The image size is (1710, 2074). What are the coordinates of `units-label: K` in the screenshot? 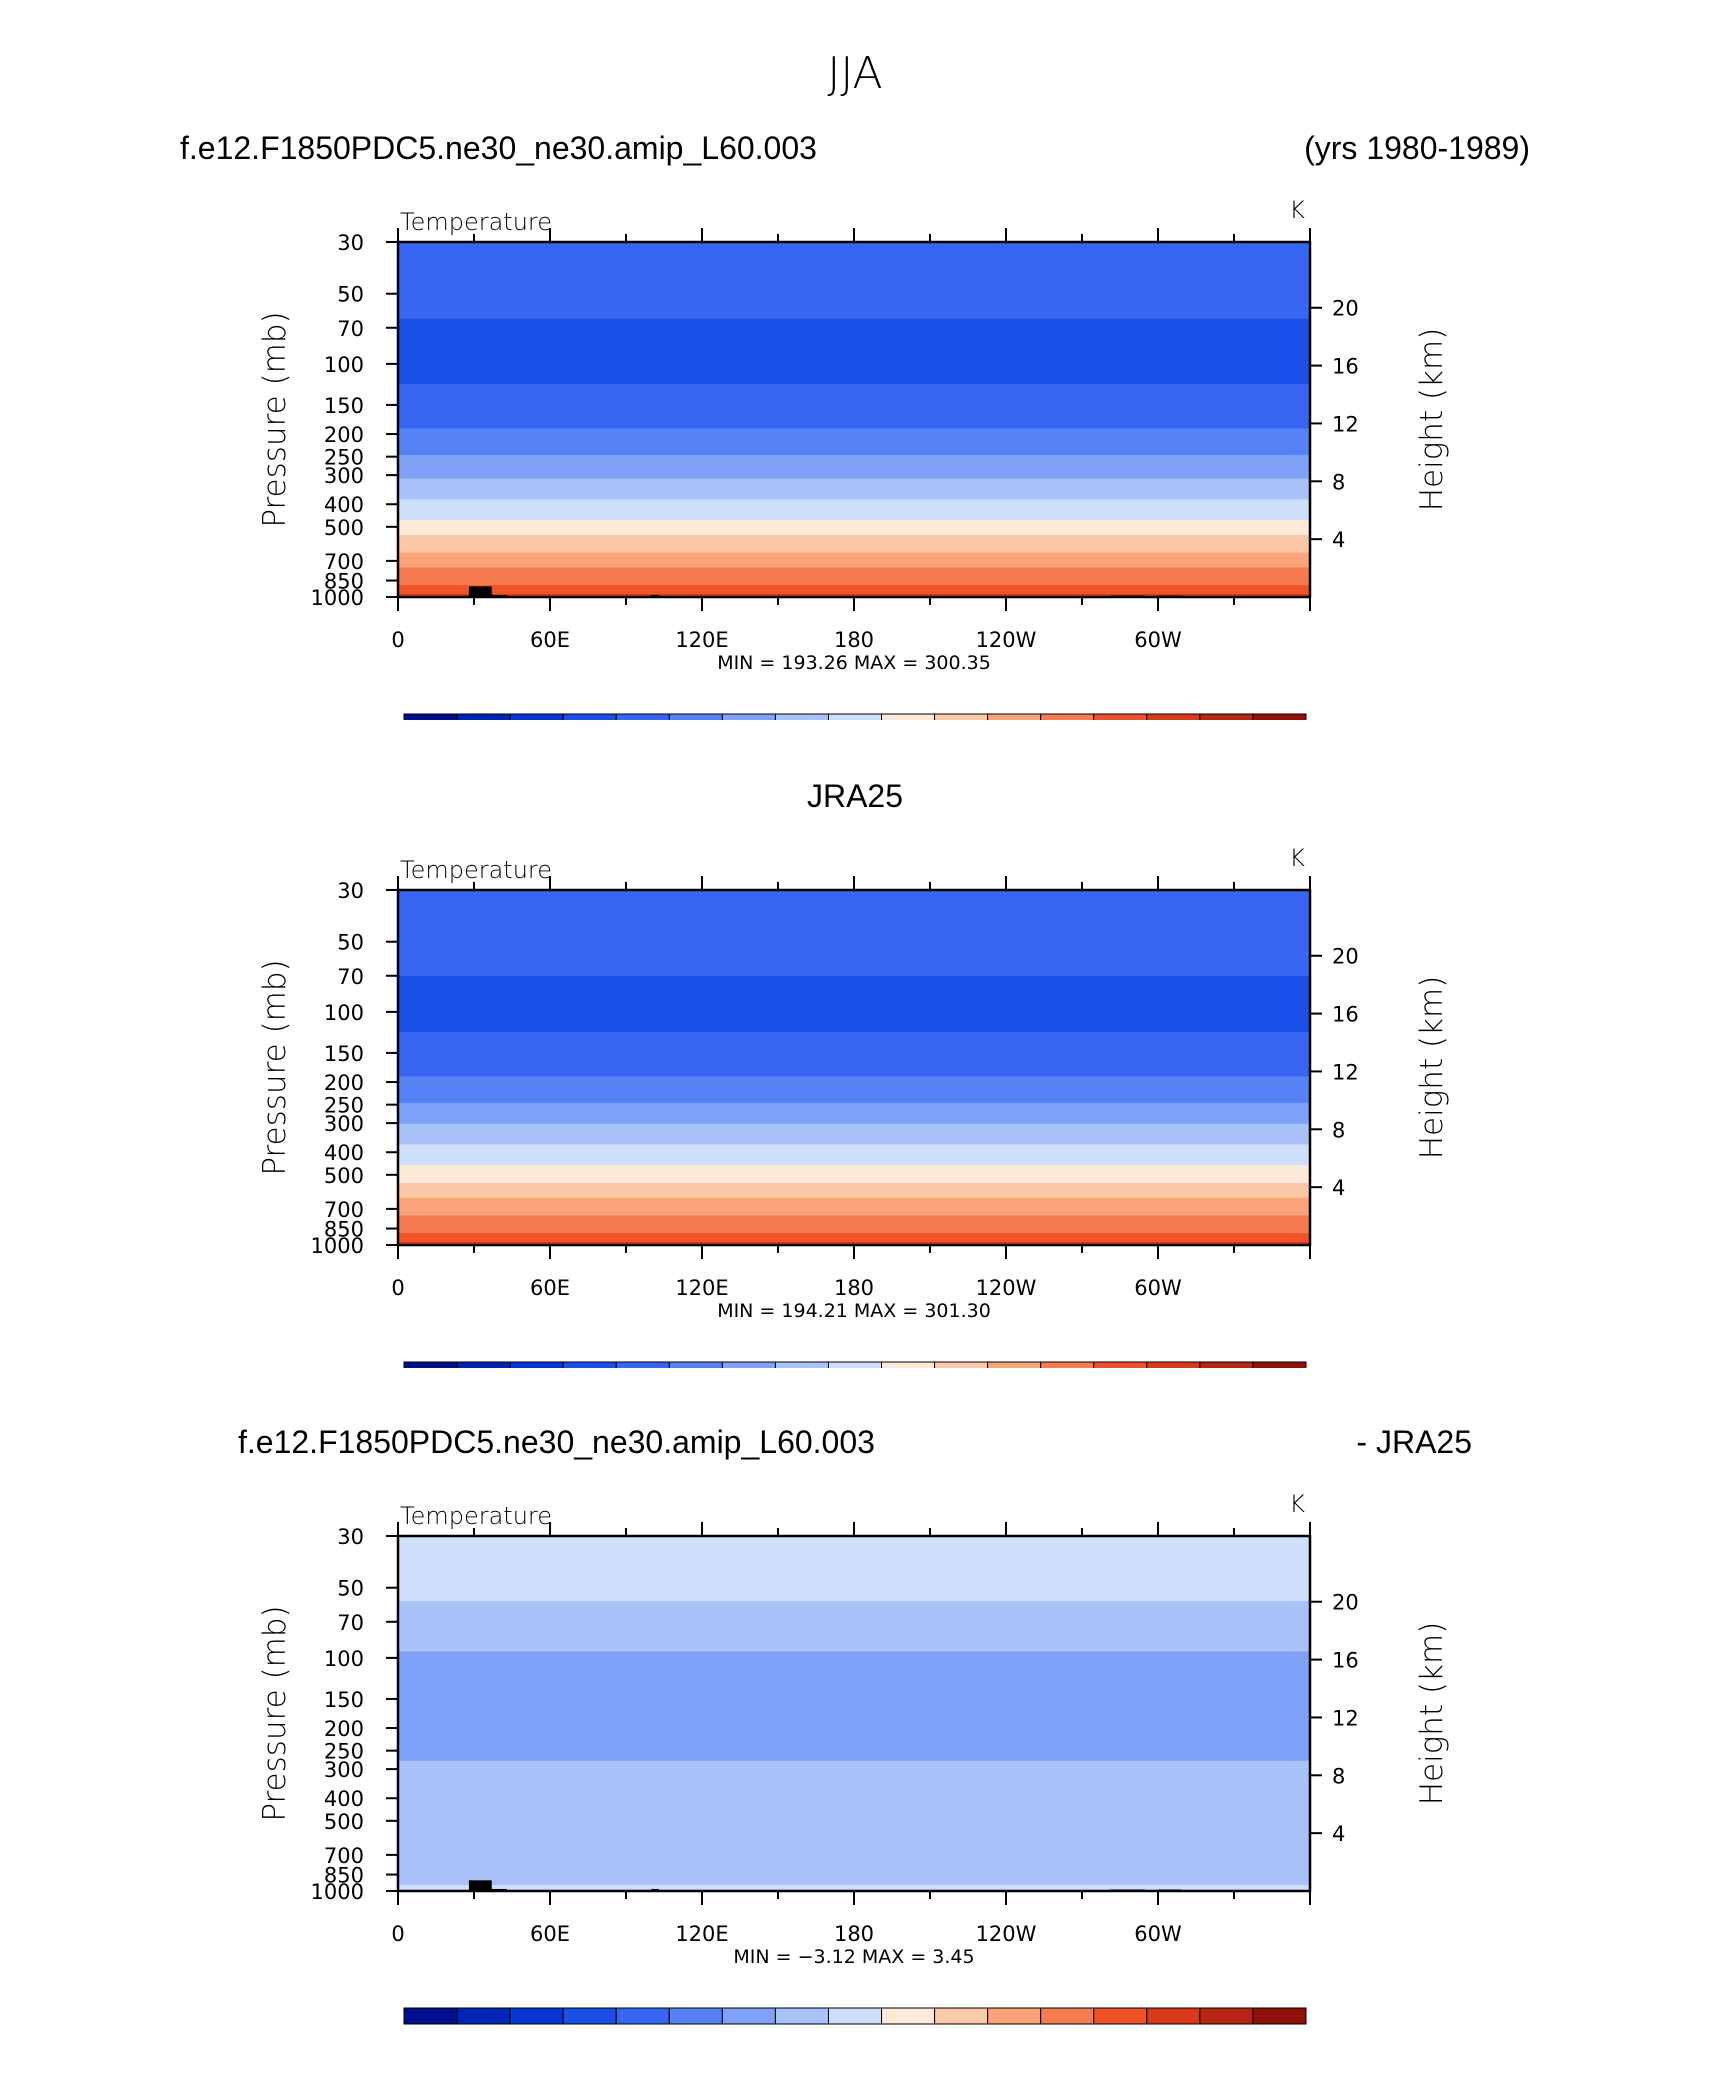 It's located at (1297, 1504).